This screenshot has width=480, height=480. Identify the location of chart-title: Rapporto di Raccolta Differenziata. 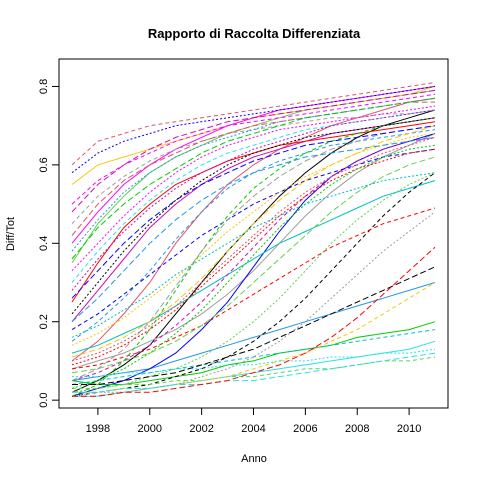
(254, 33).